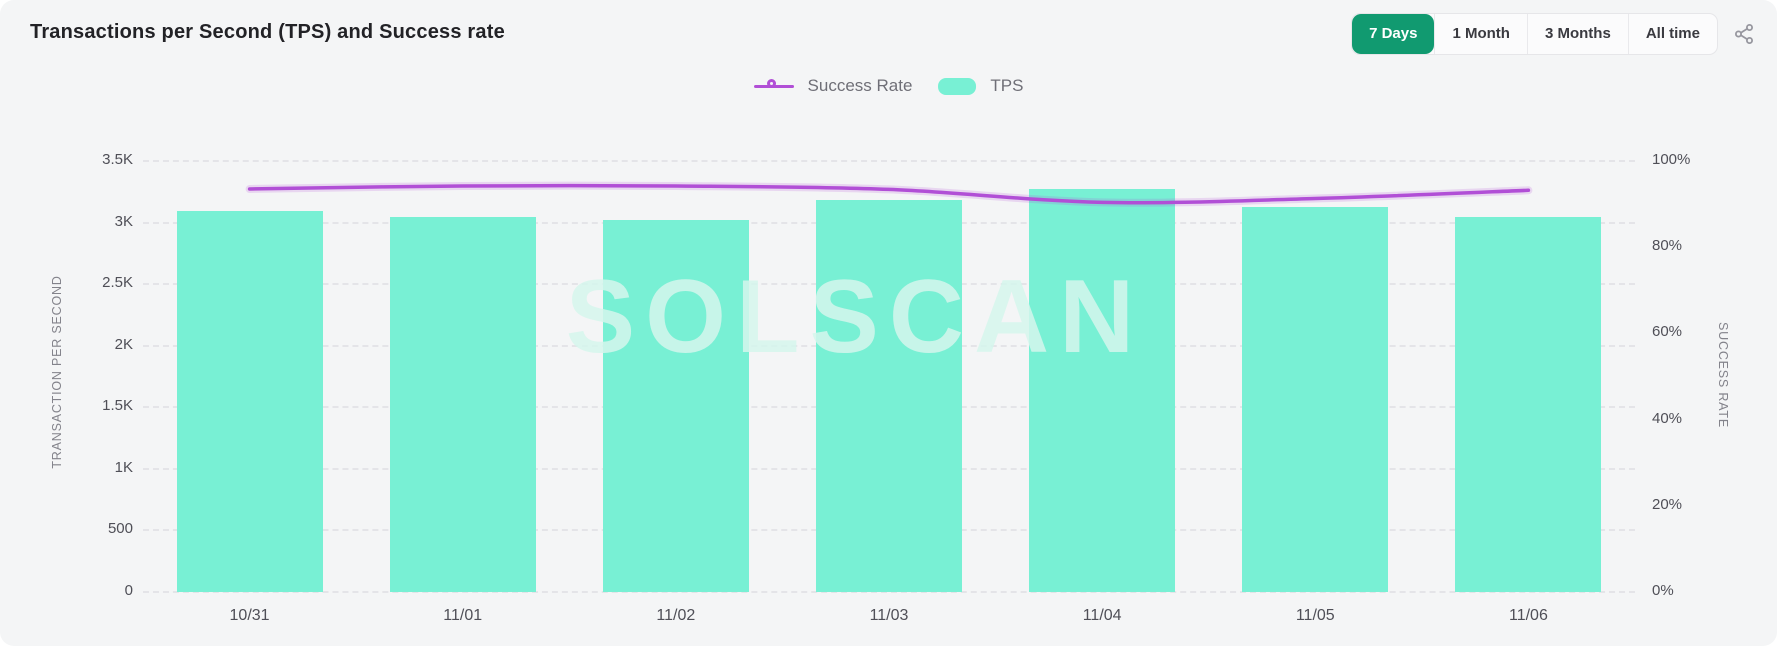 The image size is (1777, 646). Describe the element at coordinates (249, 401) in the screenshot. I see `tps-bar-10/31` at that location.